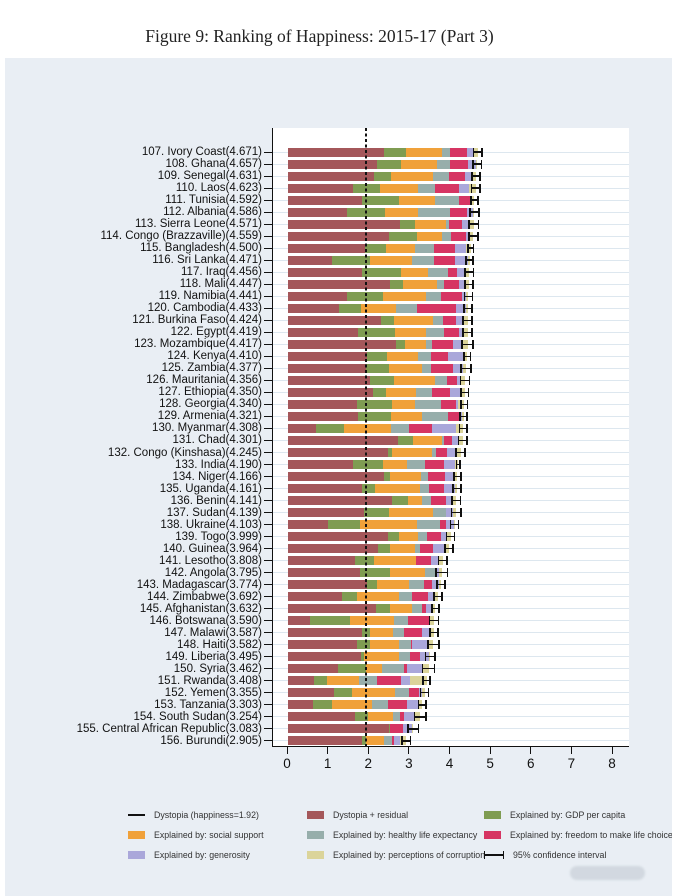 This screenshot has width=677, height=896. I want to click on ci-icon-line, so click(494, 855).